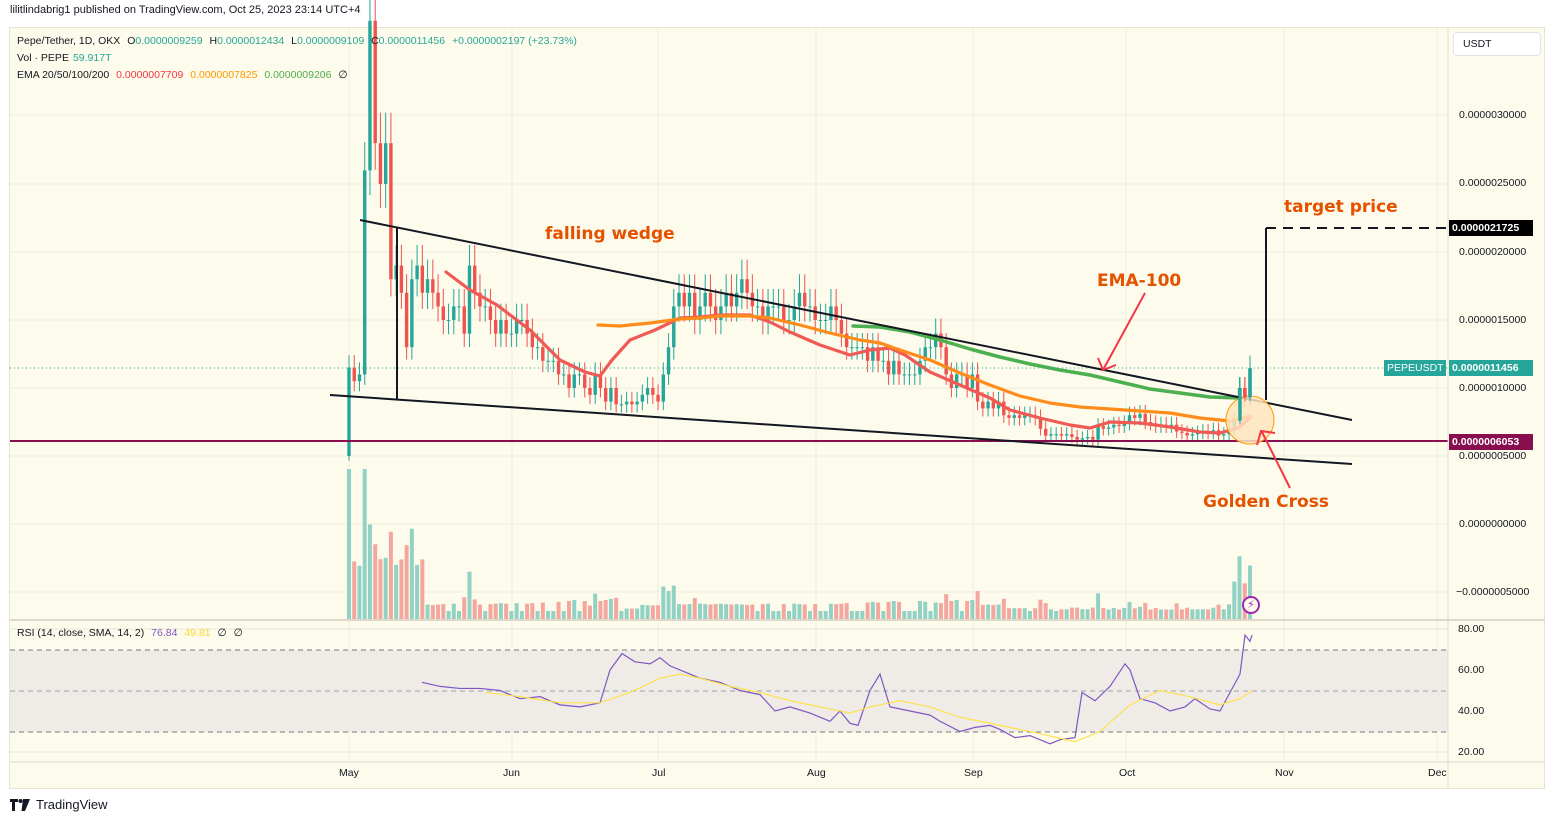 The image size is (1557, 823). Describe the element at coordinates (973, 773) in the screenshot. I see `time-axis-label: Sep` at that location.